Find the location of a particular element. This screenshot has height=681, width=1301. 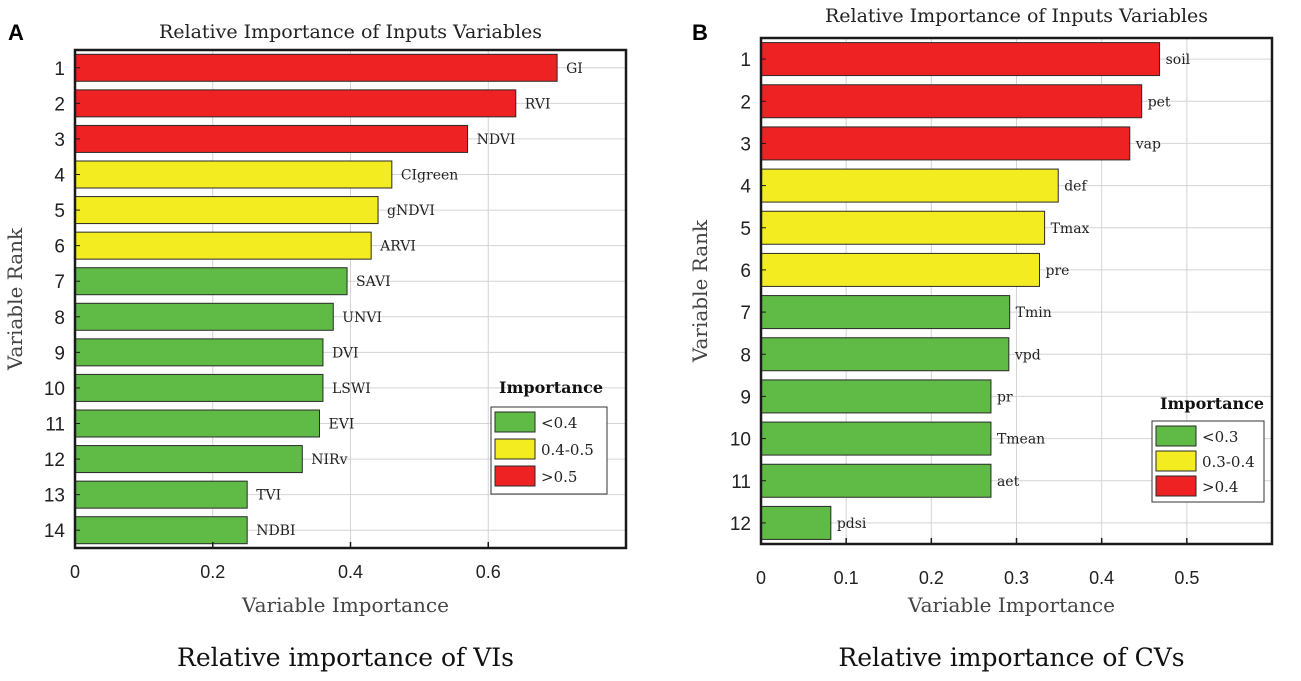

bar-pre is located at coordinates (900, 269).